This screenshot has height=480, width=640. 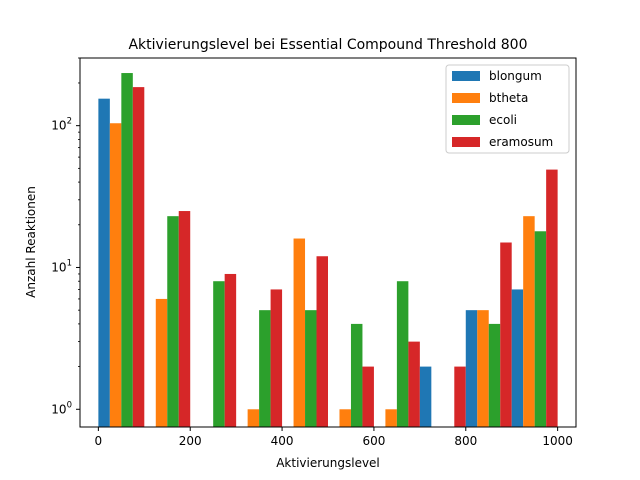 I want to click on x-tick-label: 0, so click(x=99, y=441).